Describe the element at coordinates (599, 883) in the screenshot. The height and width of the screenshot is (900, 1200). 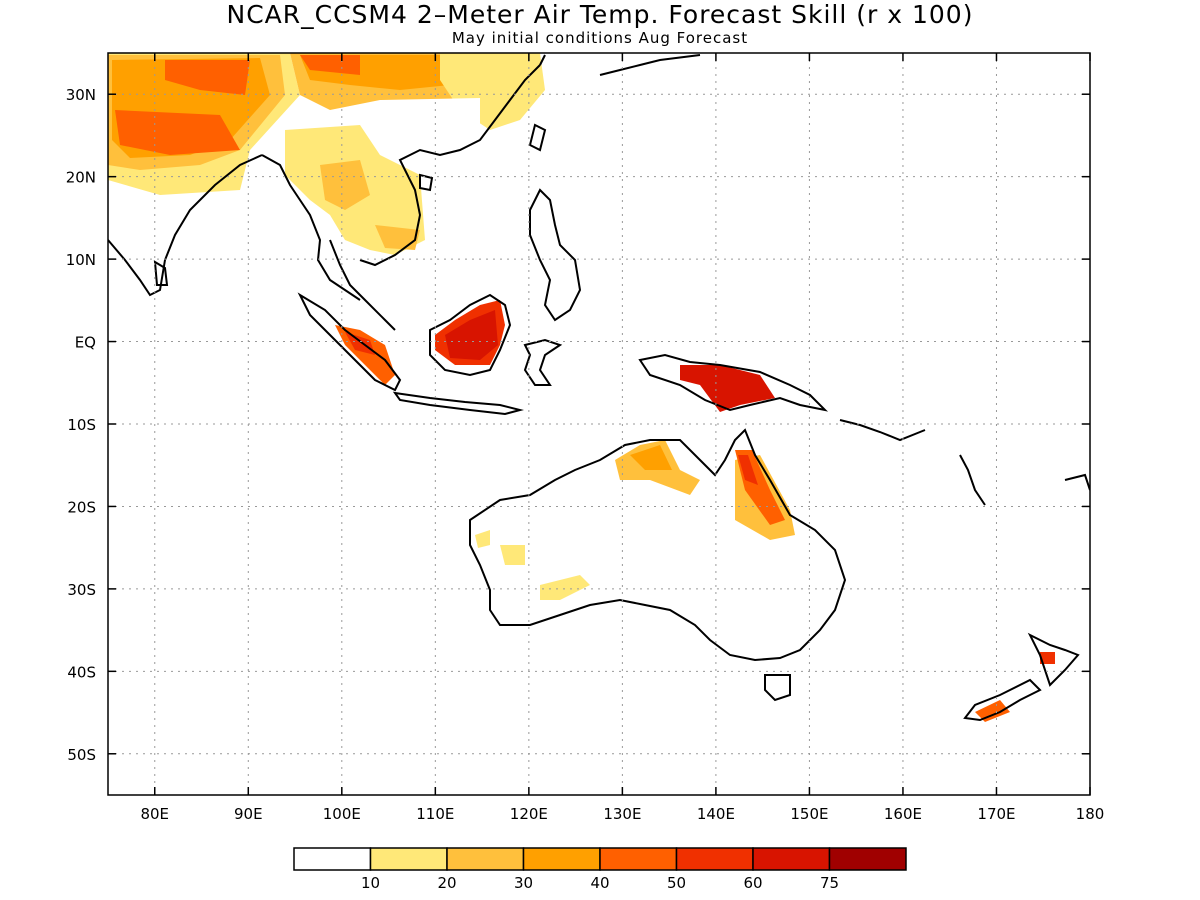
I see `colorbar-label: 40` at that location.